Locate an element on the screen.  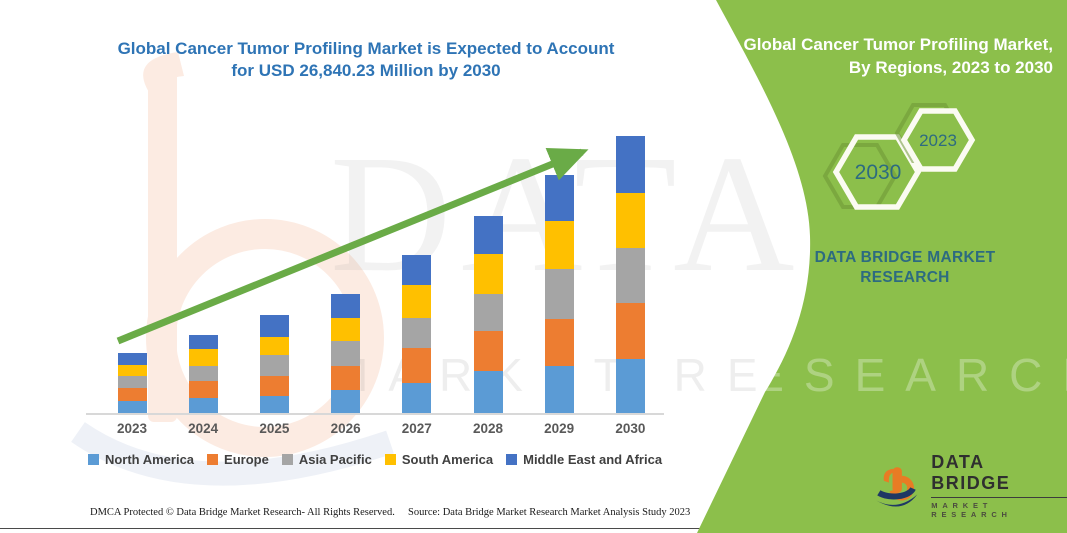
brand-wordmark: DATA BRIDGE MARKET RESEARCH is located at coordinates (905, 268).